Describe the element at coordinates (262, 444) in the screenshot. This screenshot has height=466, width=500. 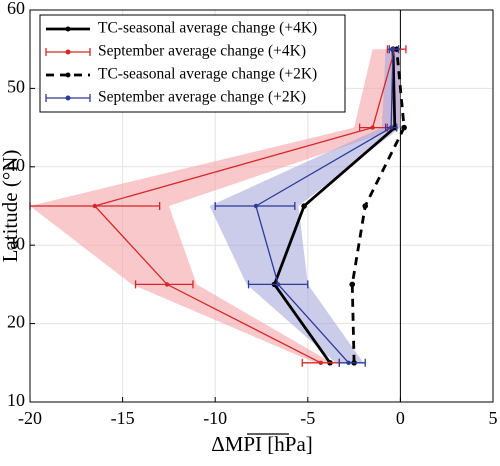
I see `x-axis-label: ΔMPI [hPa]` at that location.